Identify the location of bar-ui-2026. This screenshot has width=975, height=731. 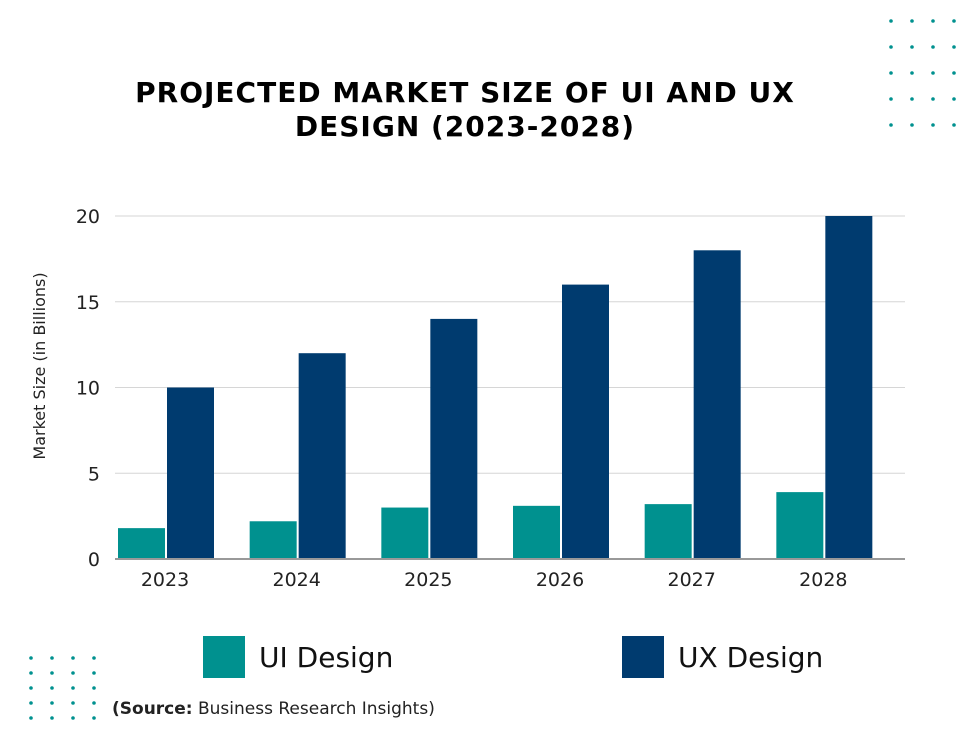
(536, 532).